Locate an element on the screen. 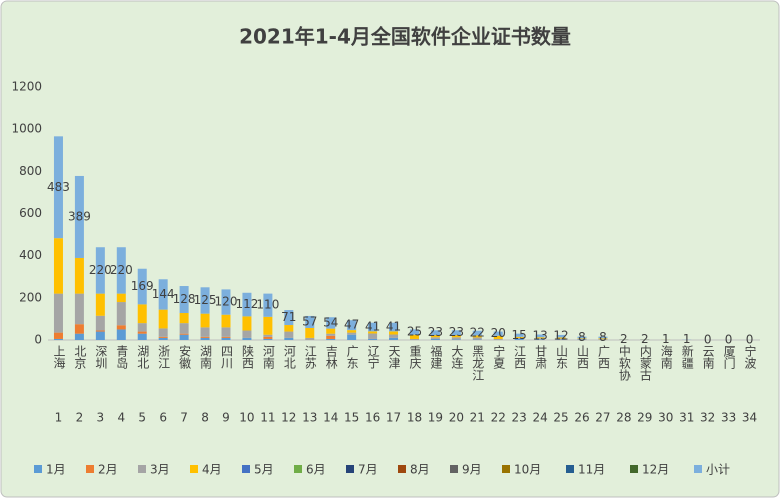  index-label: 14 is located at coordinates (330, 418).